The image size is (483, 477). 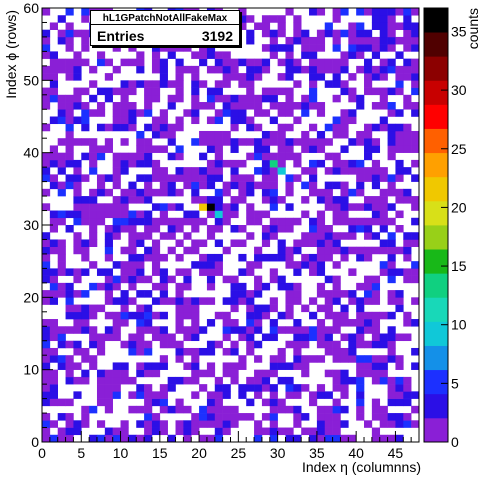 What do you see at coordinates (121, 36) in the screenshot?
I see `entries-label: Entries` at bounding box center [121, 36].